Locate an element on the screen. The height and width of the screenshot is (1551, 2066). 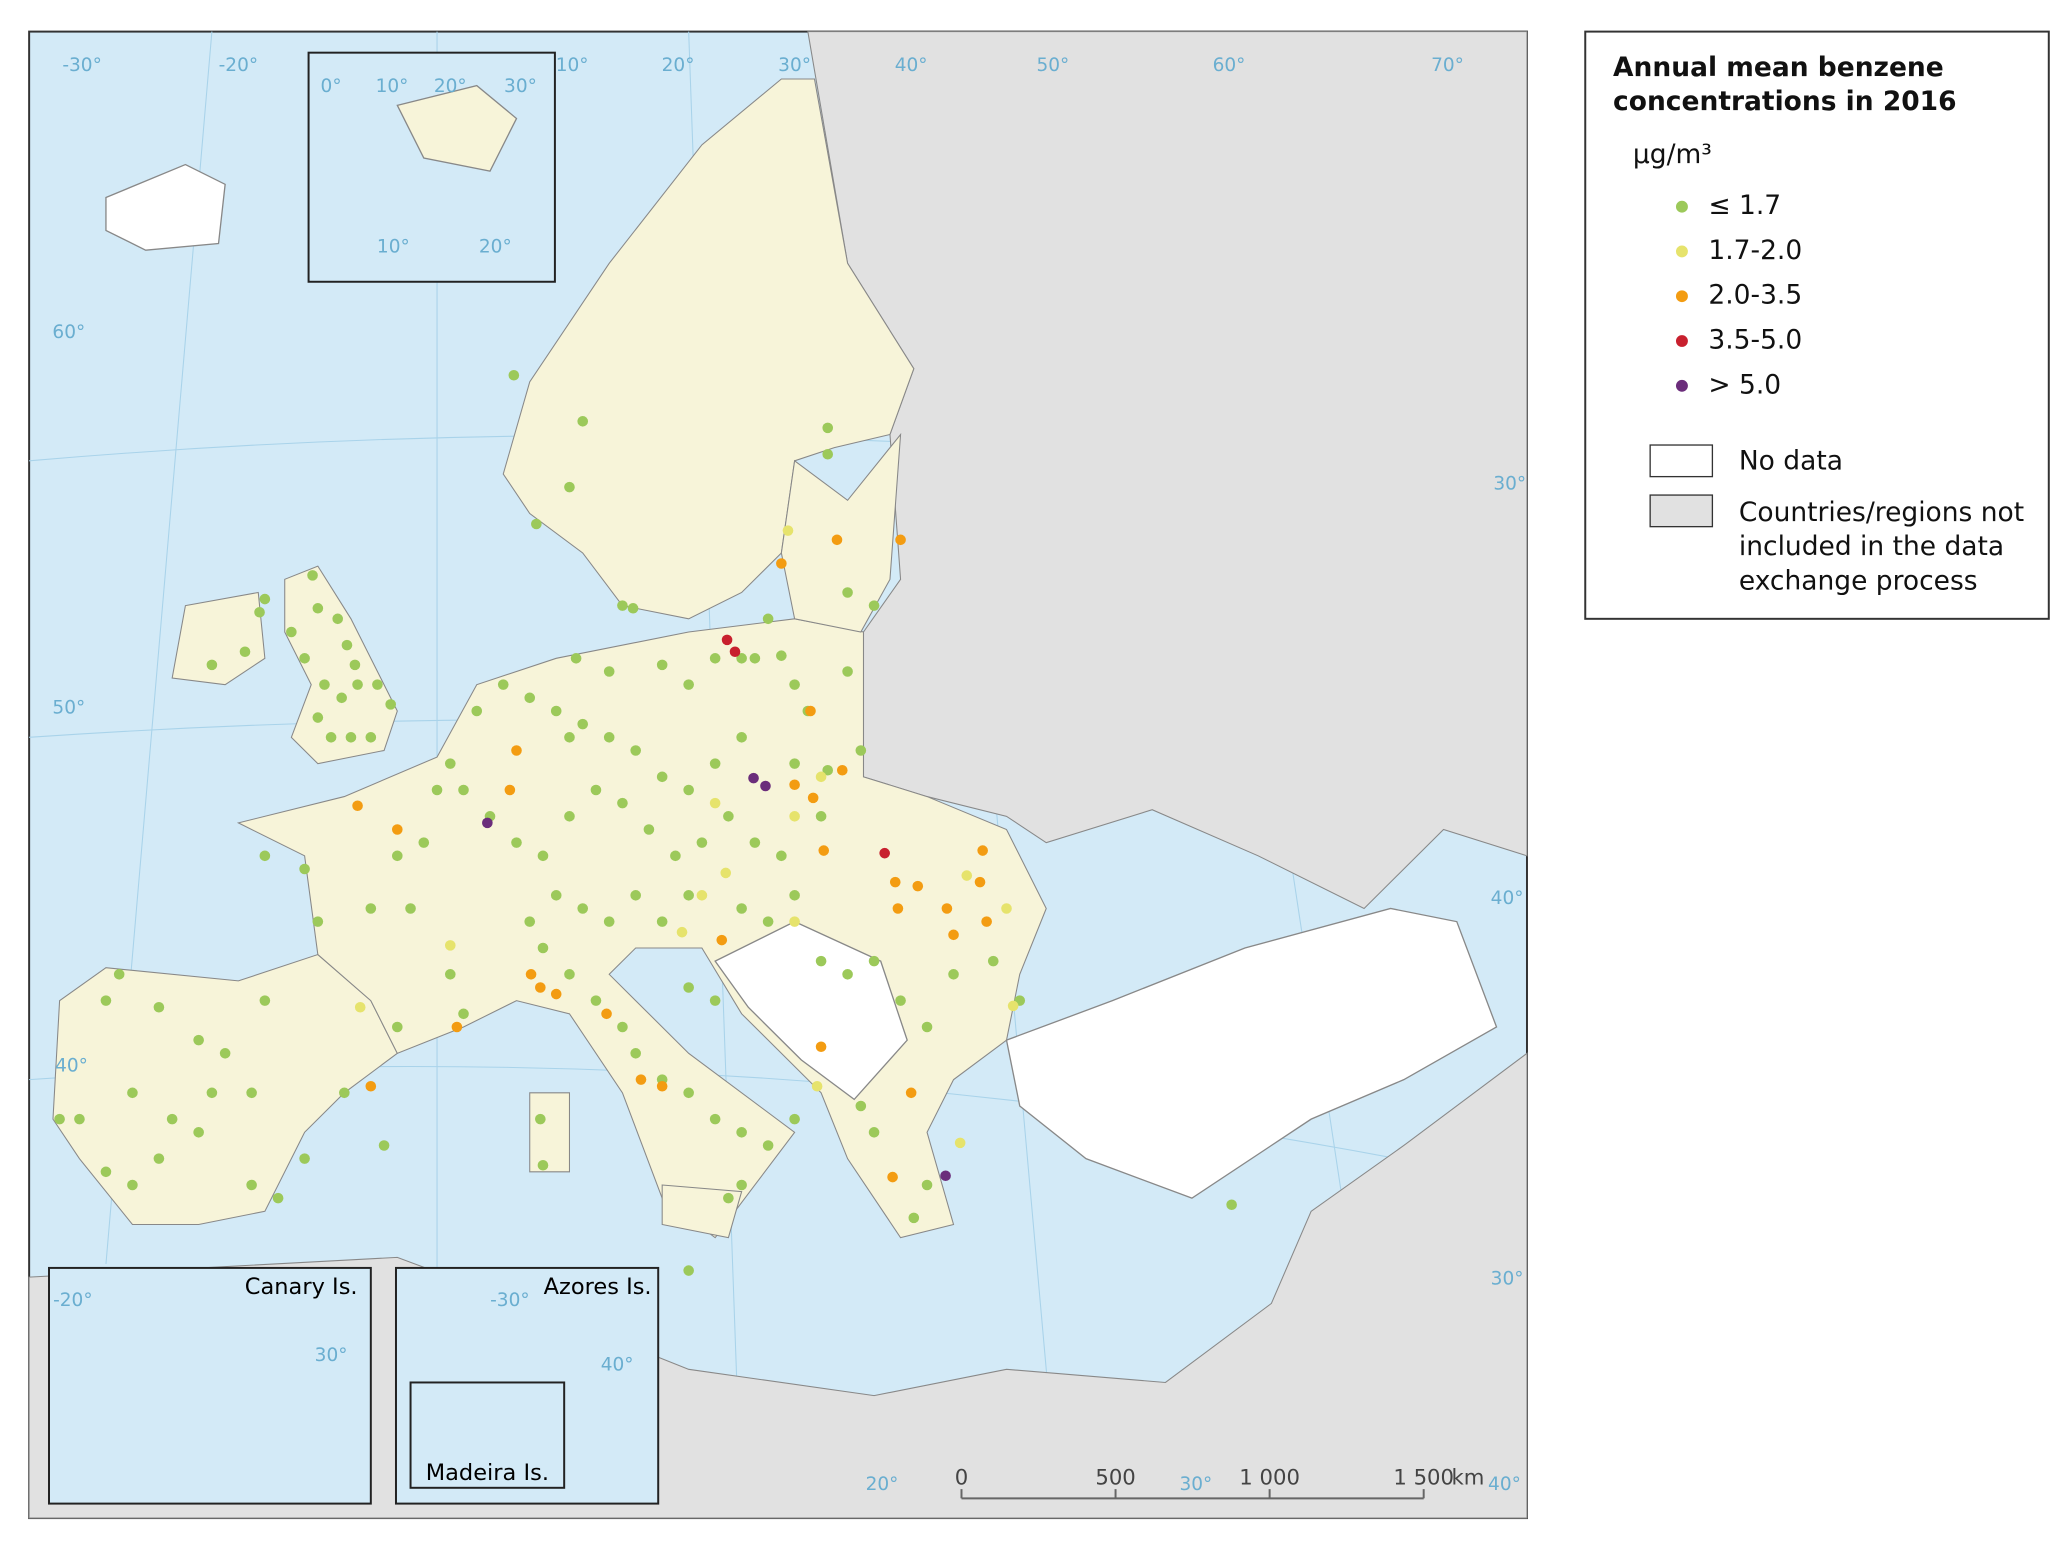
legend-label: 2.0-3.5 is located at coordinates (1755, 295).